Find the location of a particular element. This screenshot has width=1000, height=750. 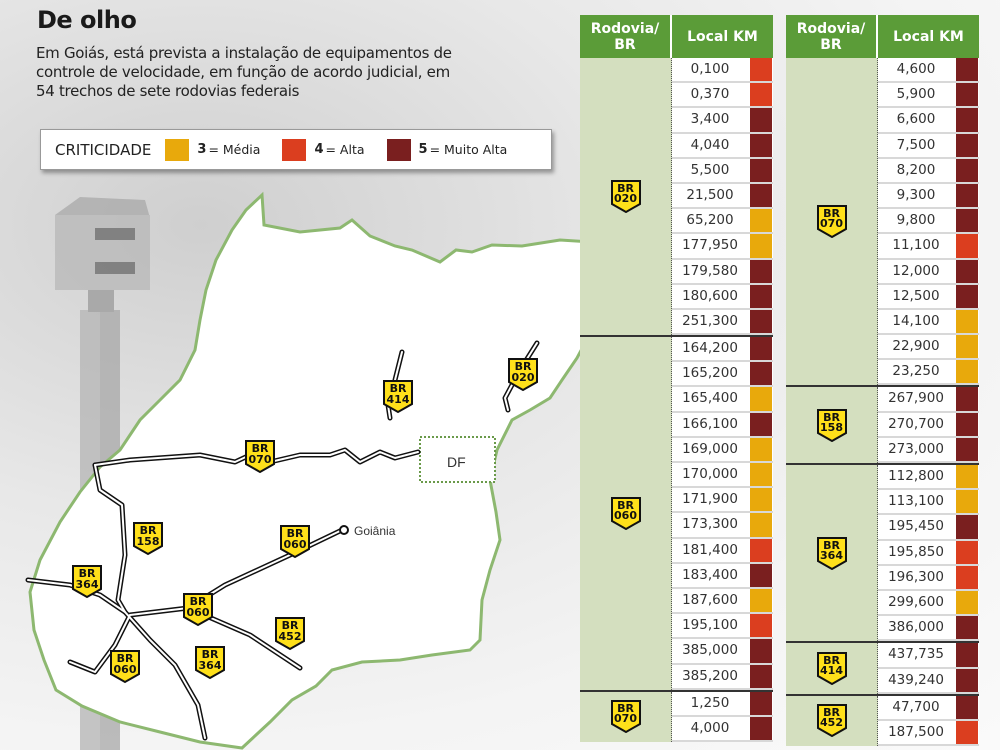

table-row: 7,500 is located at coordinates (928, 146).